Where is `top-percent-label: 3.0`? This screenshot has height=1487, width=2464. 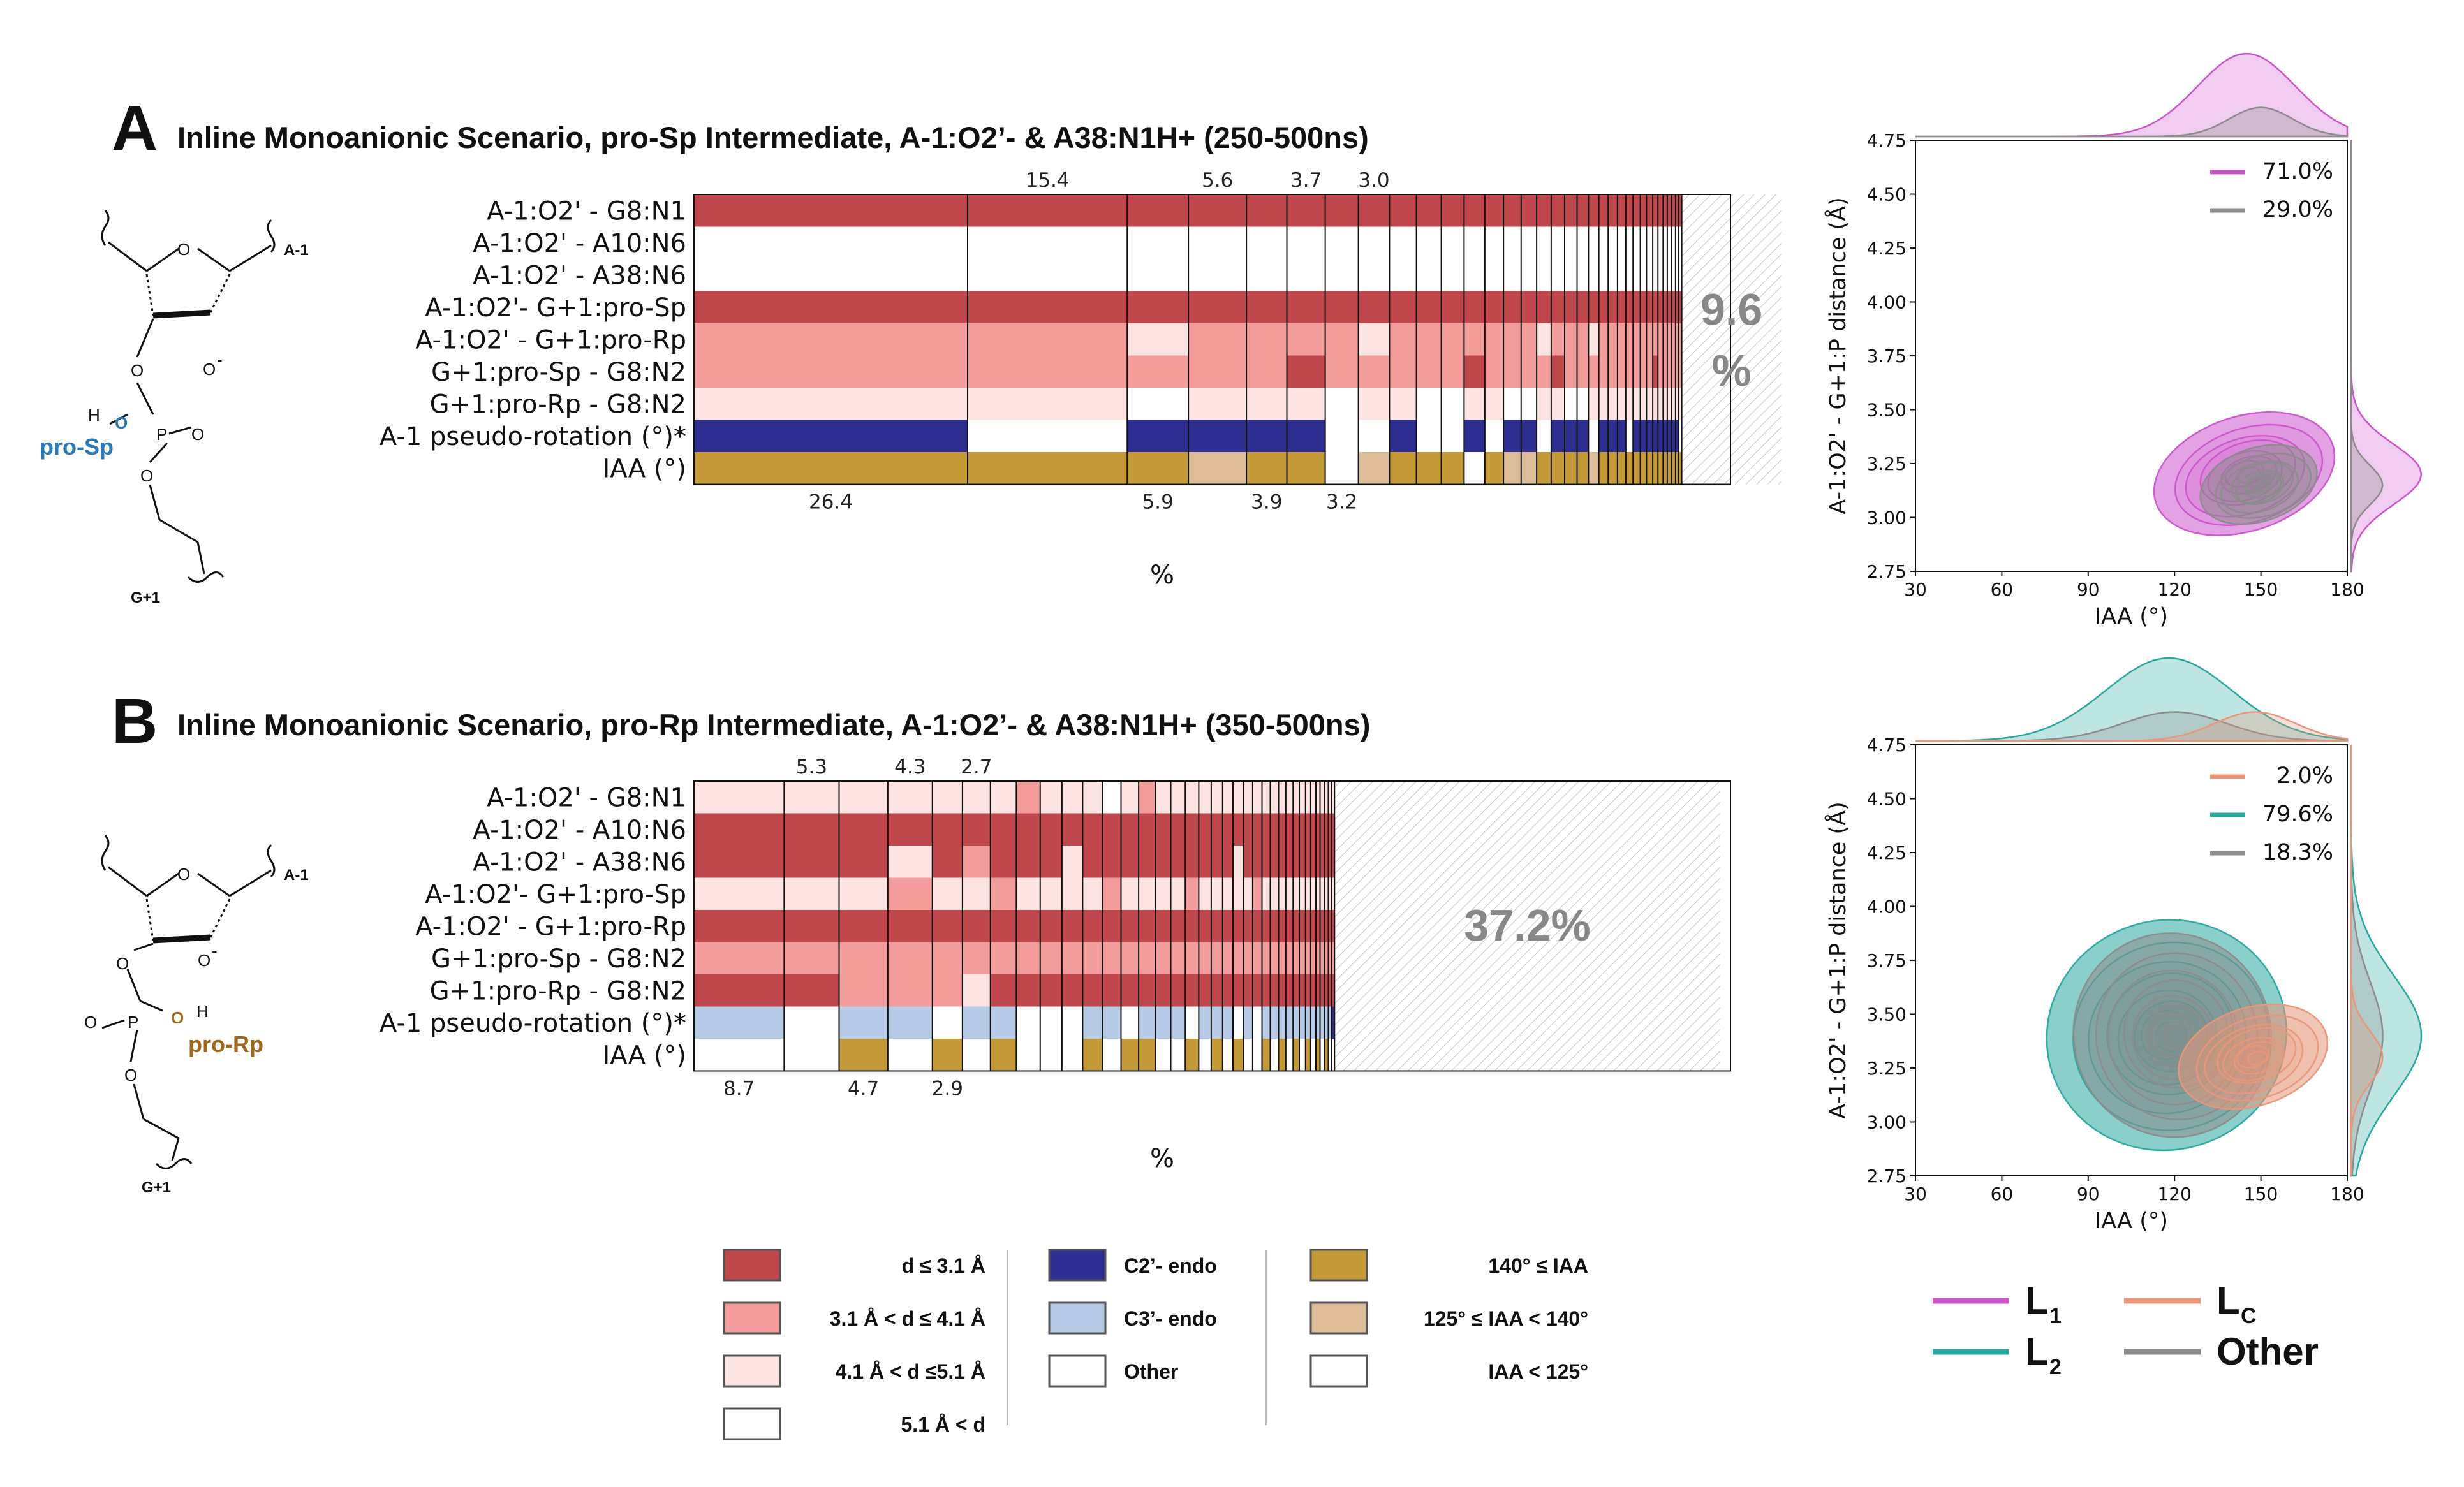
top-percent-label: 3.0 is located at coordinates (1373, 181).